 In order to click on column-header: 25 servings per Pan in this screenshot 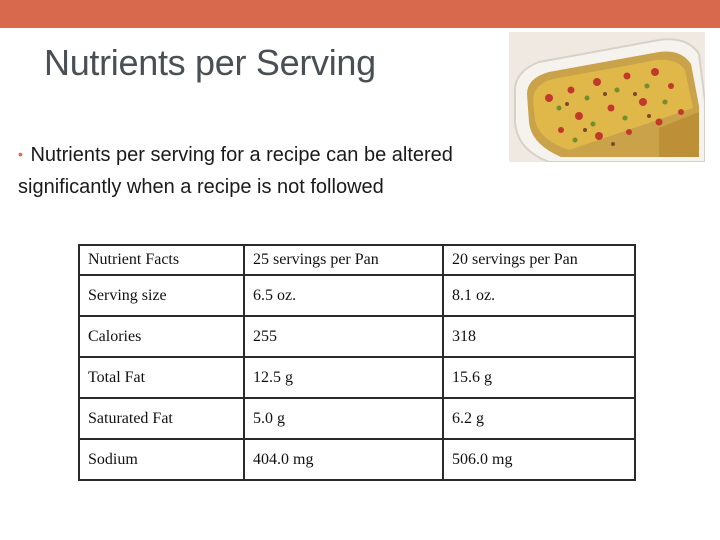, I will do `click(343, 260)`.